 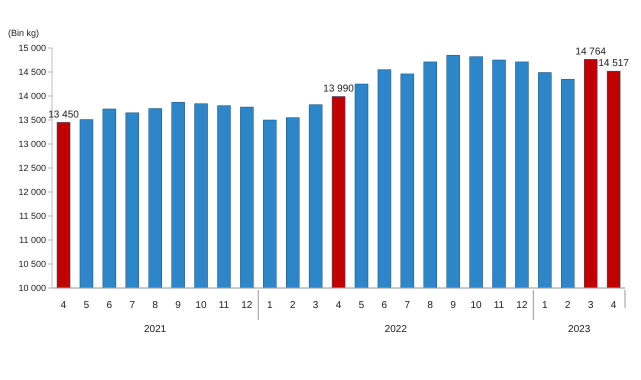 What do you see at coordinates (32, 120) in the screenshot?
I see `y-tick-label: 13 500` at bounding box center [32, 120].